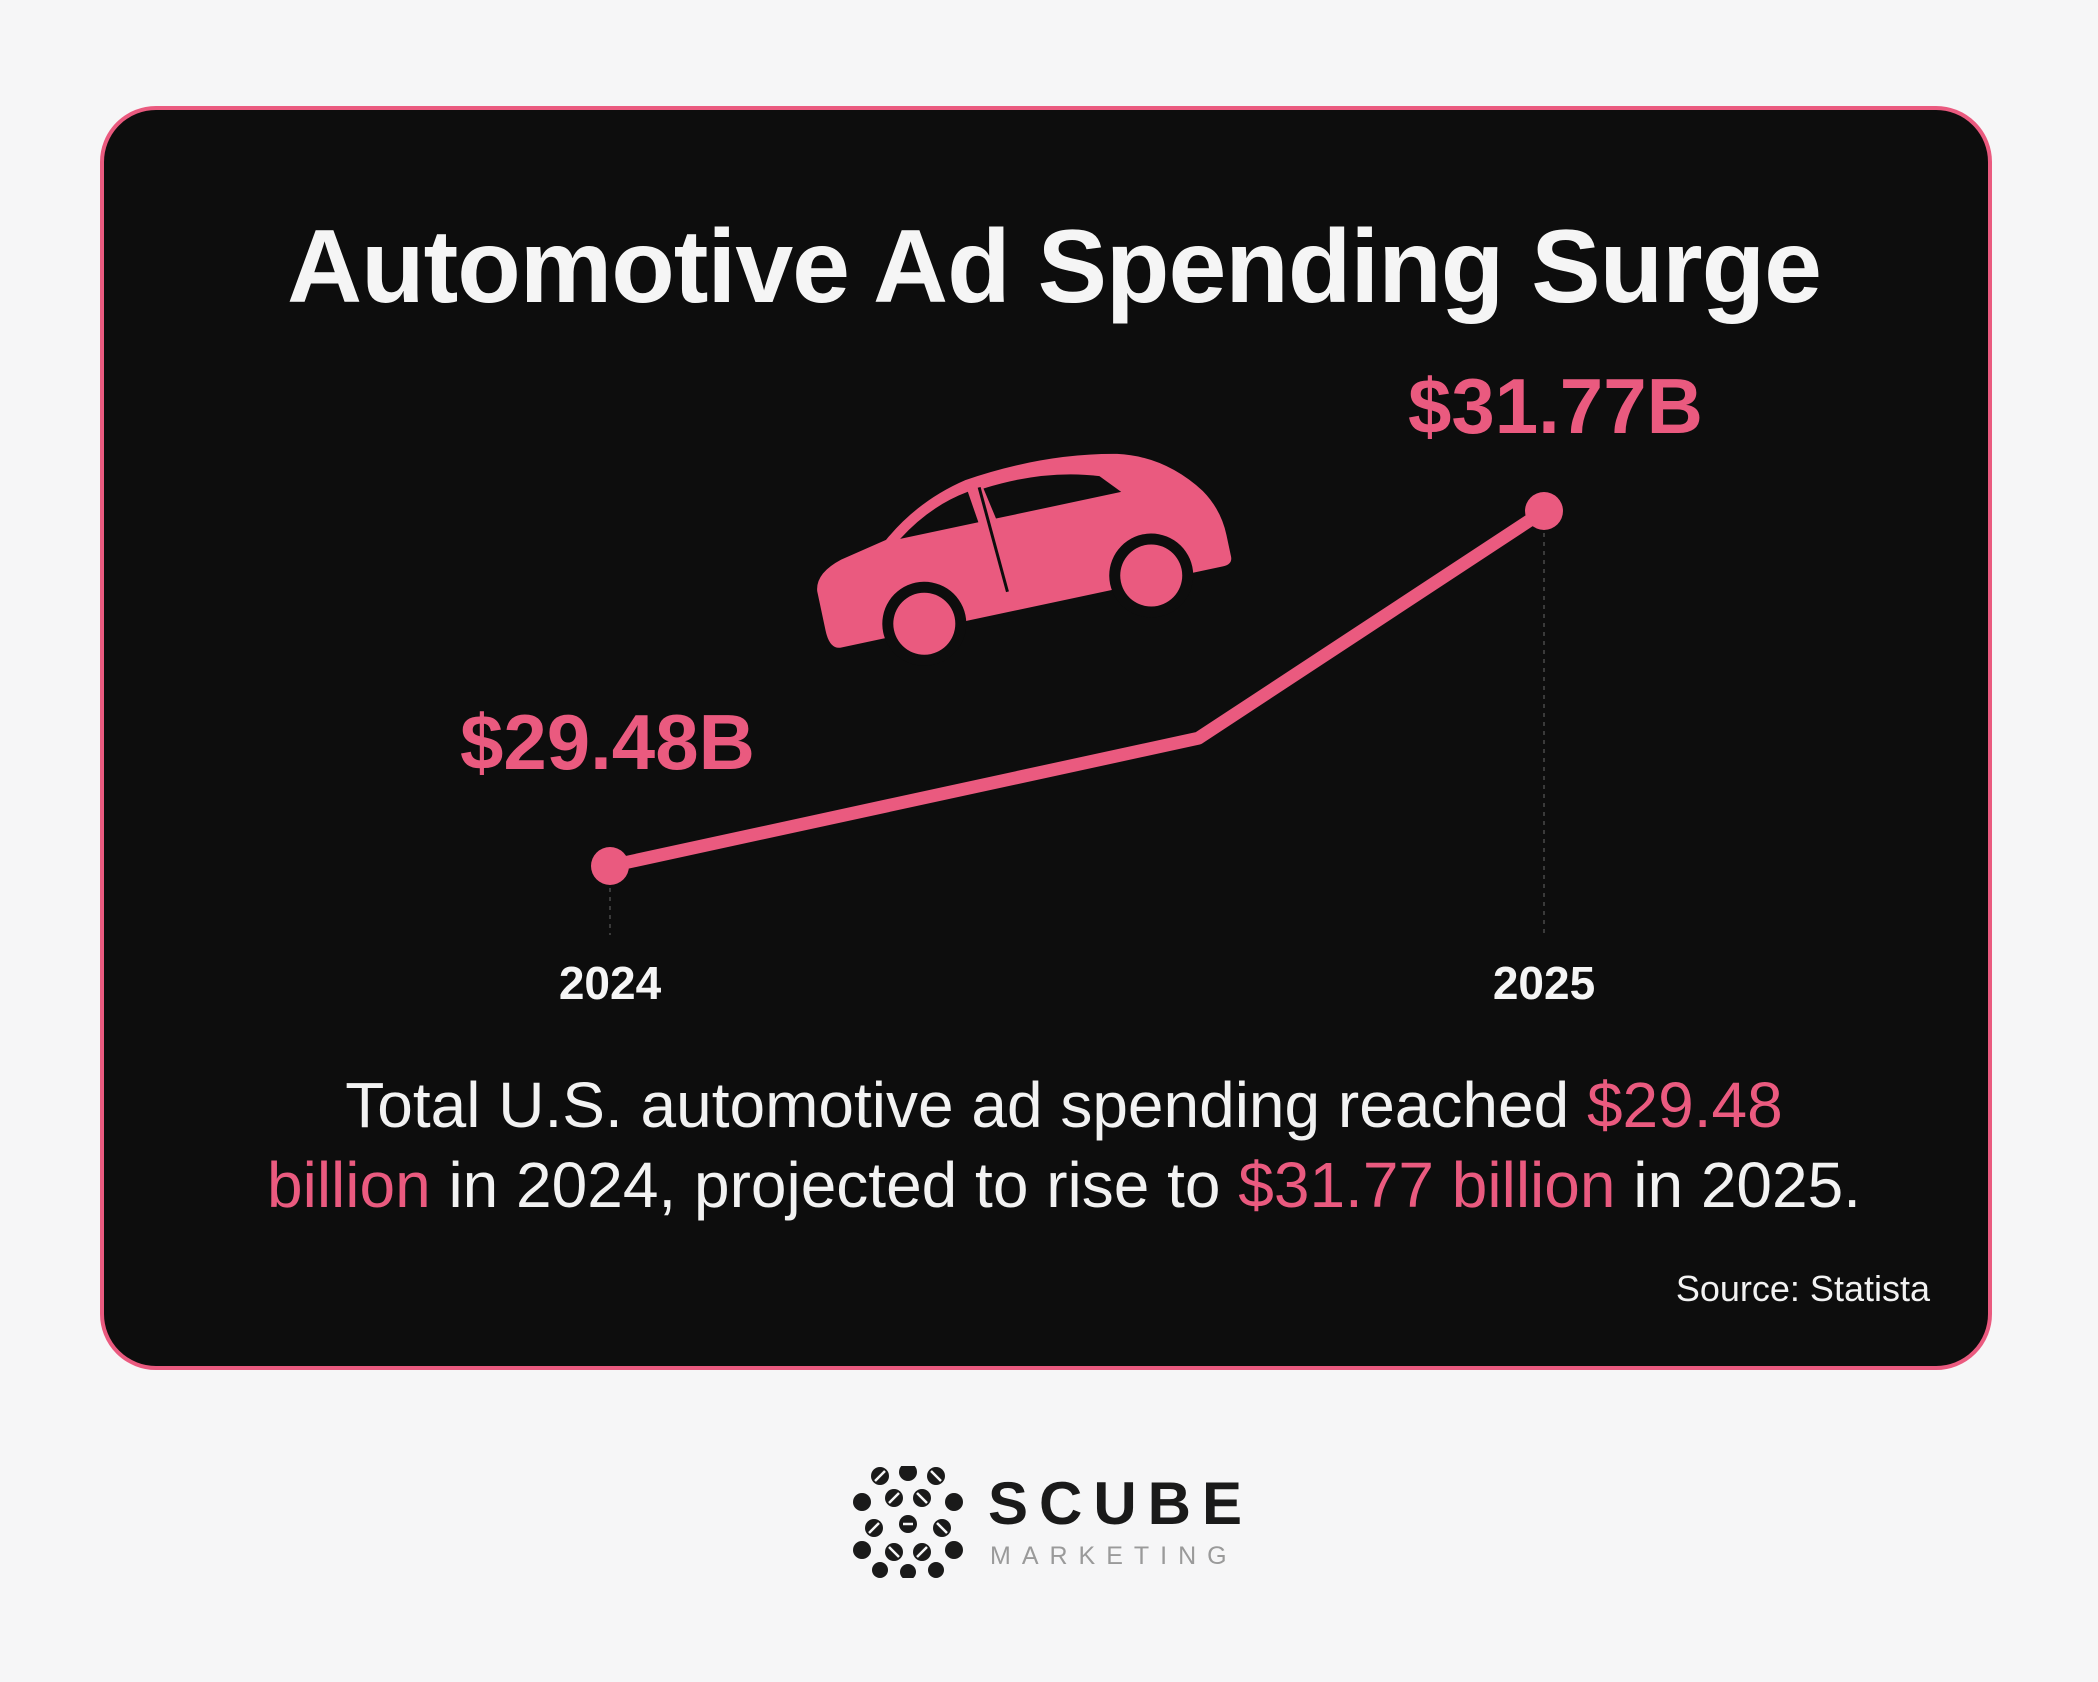 The height and width of the screenshot is (1682, 2098). I want to click on car-icon, so click(1024, 559).